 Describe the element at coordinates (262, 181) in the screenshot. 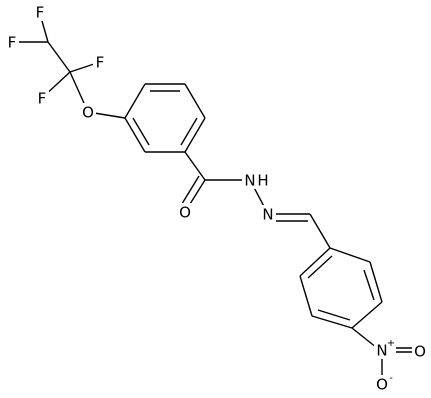

I see `atom-label: H` at that location.